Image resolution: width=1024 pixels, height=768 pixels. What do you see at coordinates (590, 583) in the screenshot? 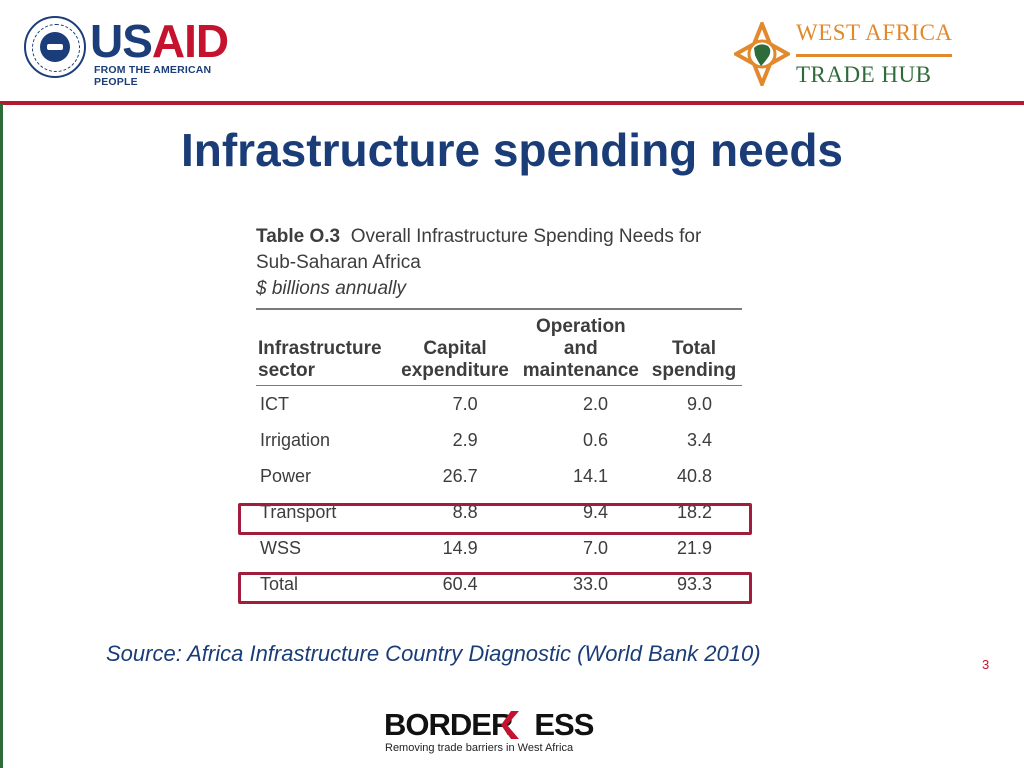
I see `cell-om: 33.0` at bounding box center [590, 583].